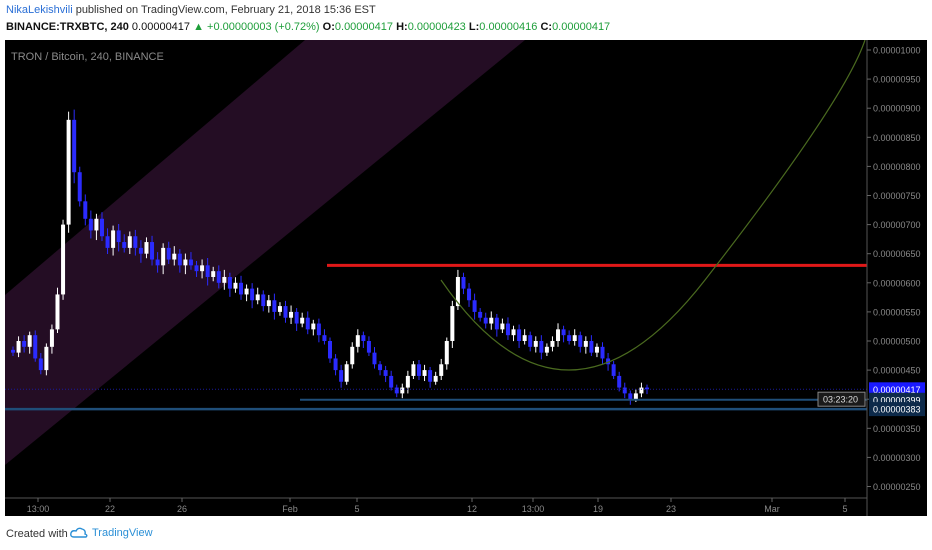 Image resolution: width=932 pixels, height=550 pixels. Describe the element at coordinates (39, 10) in the screenshot. I see `author-link: NikaLekishvili` at that location.